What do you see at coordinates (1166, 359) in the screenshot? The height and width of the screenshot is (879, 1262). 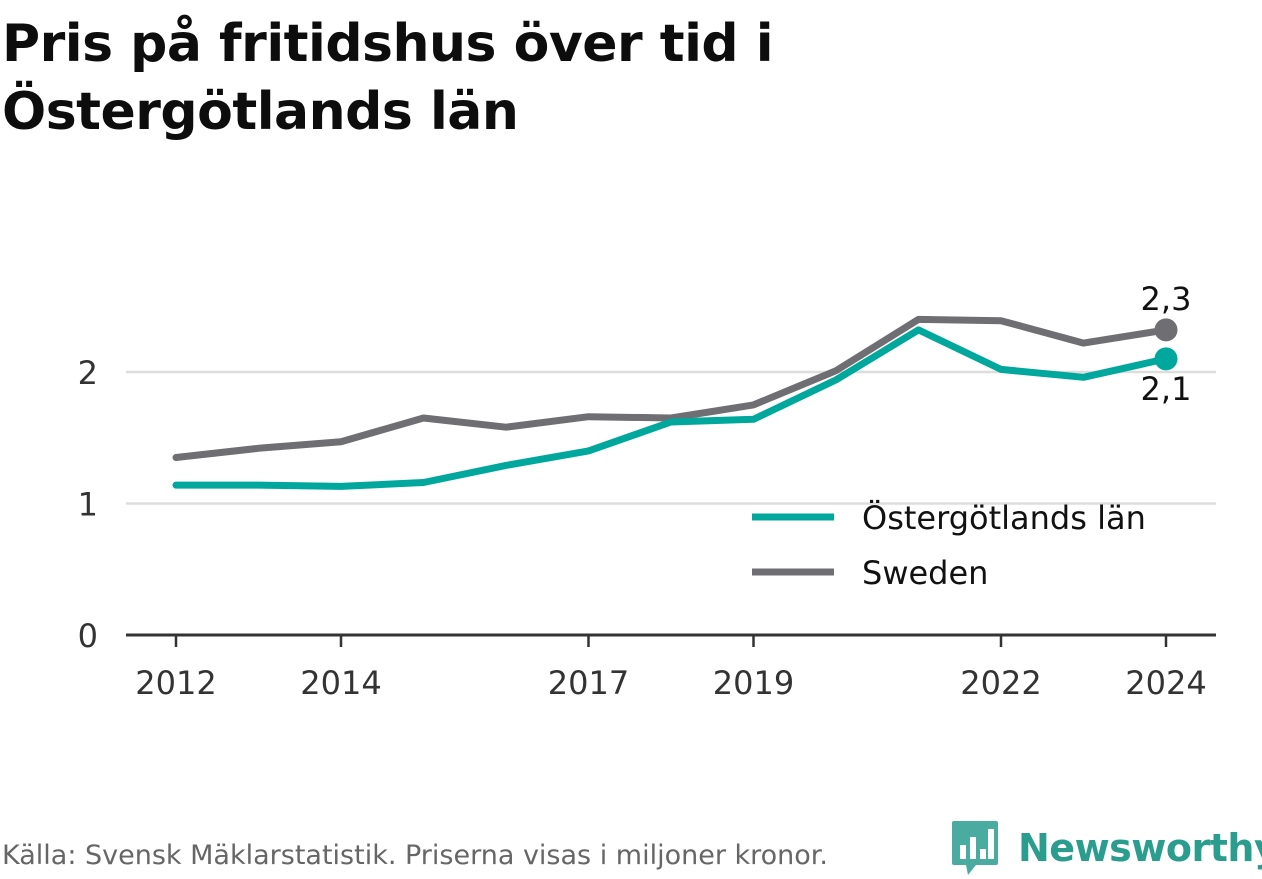 I see `end-point-ostergotland` at bounding box center [1166, 359].